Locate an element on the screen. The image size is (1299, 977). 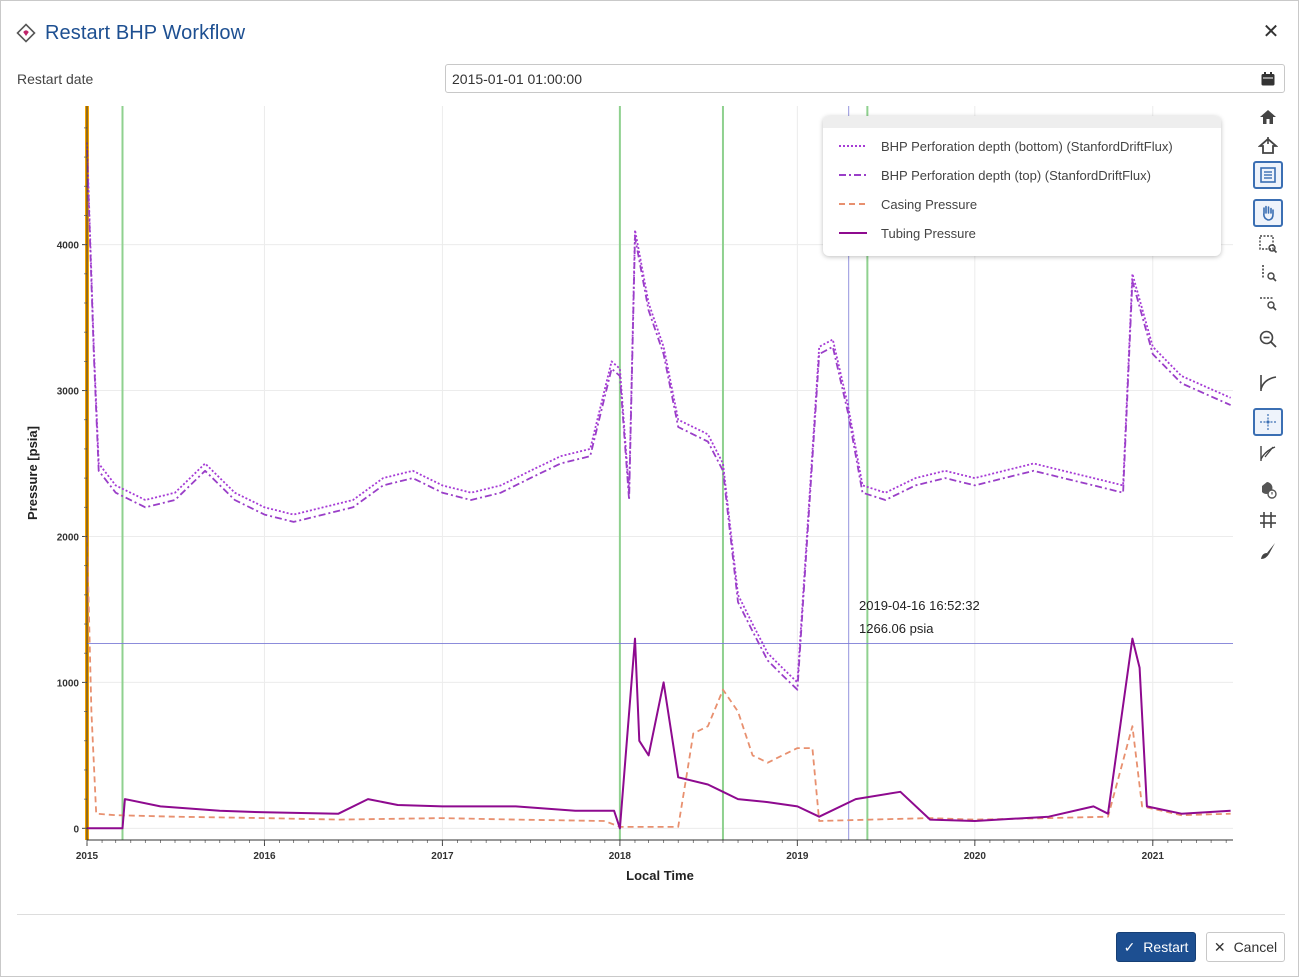
legend-swatch-dashed is located at coordinates (853, 204).